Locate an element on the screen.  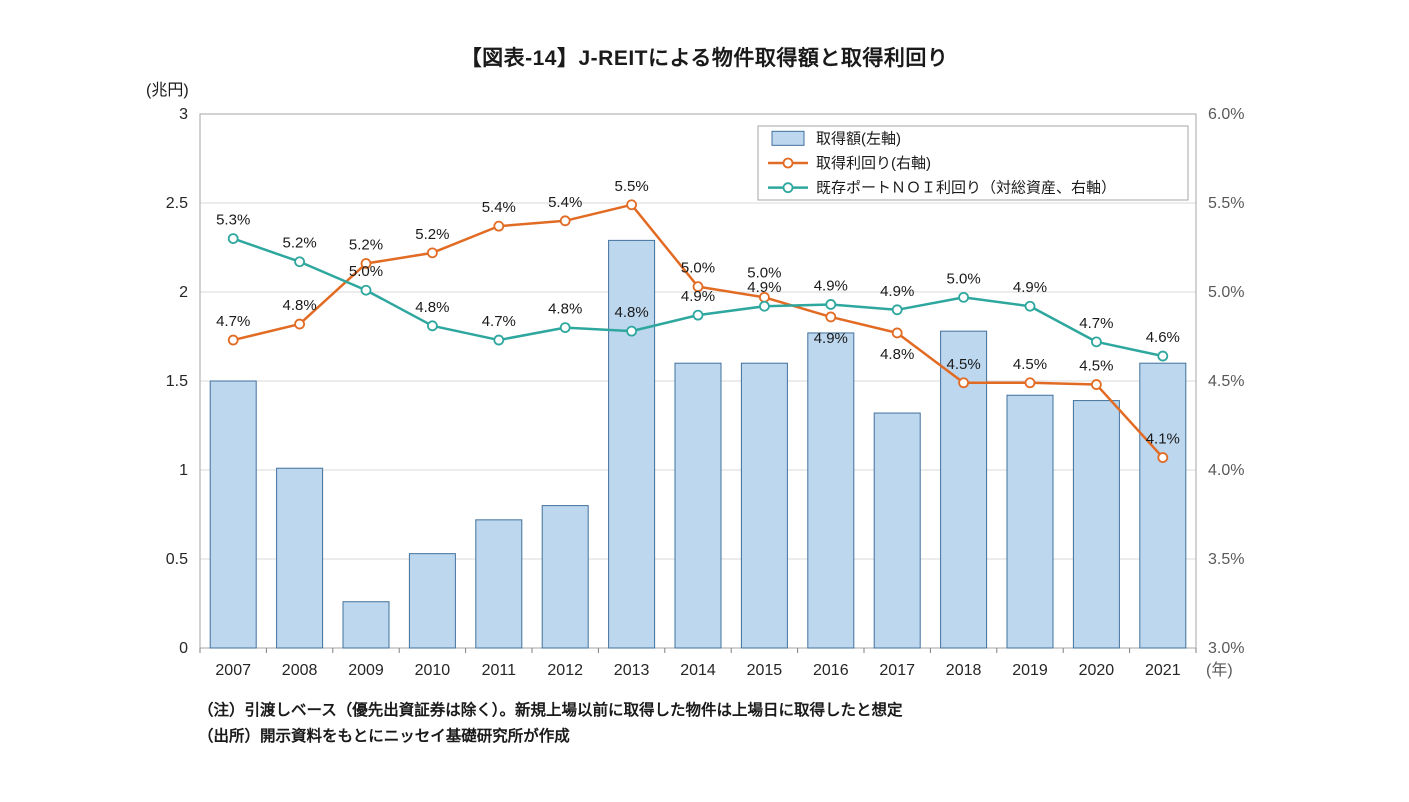
legend-bar-swatch is located at coordinates (788, 138).